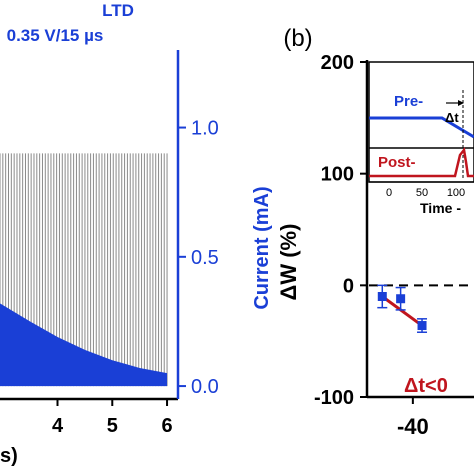  I want to click on panel-b-label: (b), so click(297, 38).